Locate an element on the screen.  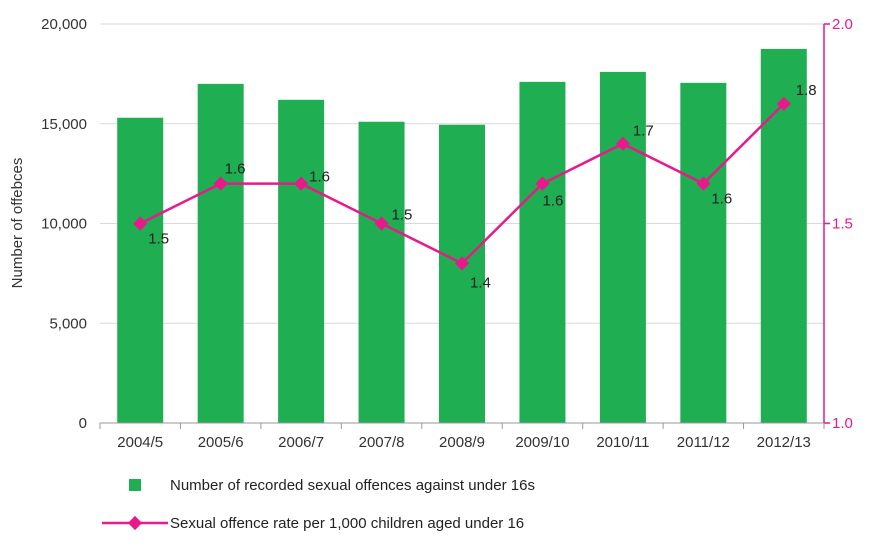
x-tick-label: 2006/7 is located at coordinates (301, 442).